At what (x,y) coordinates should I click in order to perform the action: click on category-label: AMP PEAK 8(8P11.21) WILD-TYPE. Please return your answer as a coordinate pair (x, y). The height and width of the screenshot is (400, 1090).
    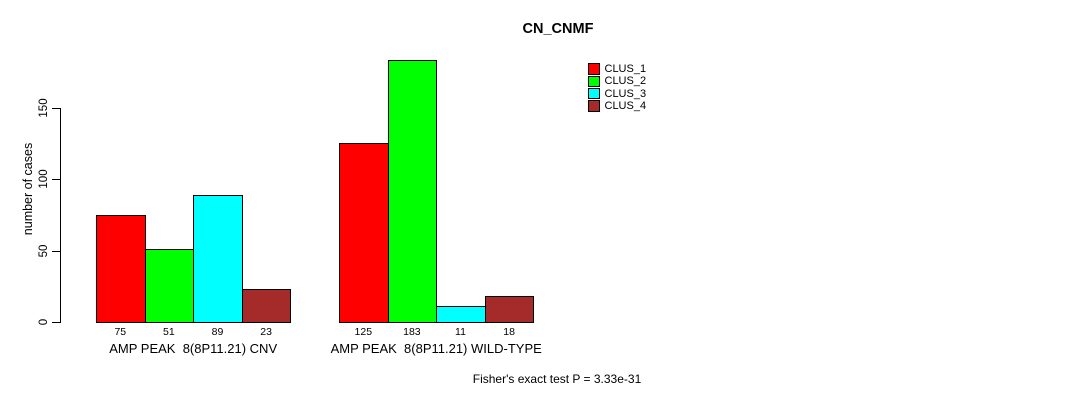
    Looking at the image, I should click on (436, 348).